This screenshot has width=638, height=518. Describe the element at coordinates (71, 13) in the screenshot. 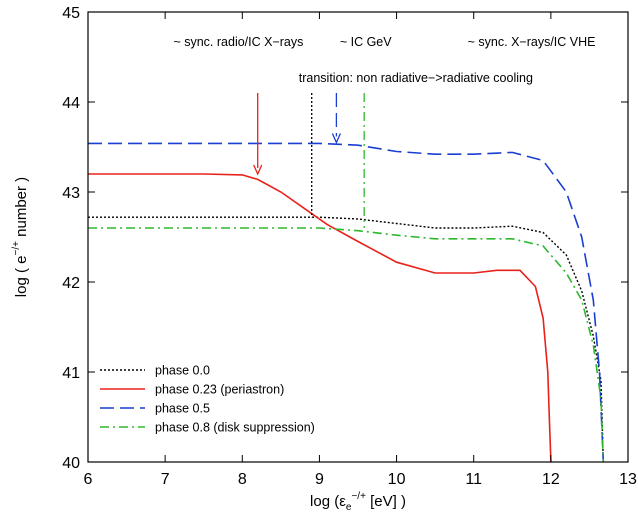

I see `y-tick-label: 45` at that location.